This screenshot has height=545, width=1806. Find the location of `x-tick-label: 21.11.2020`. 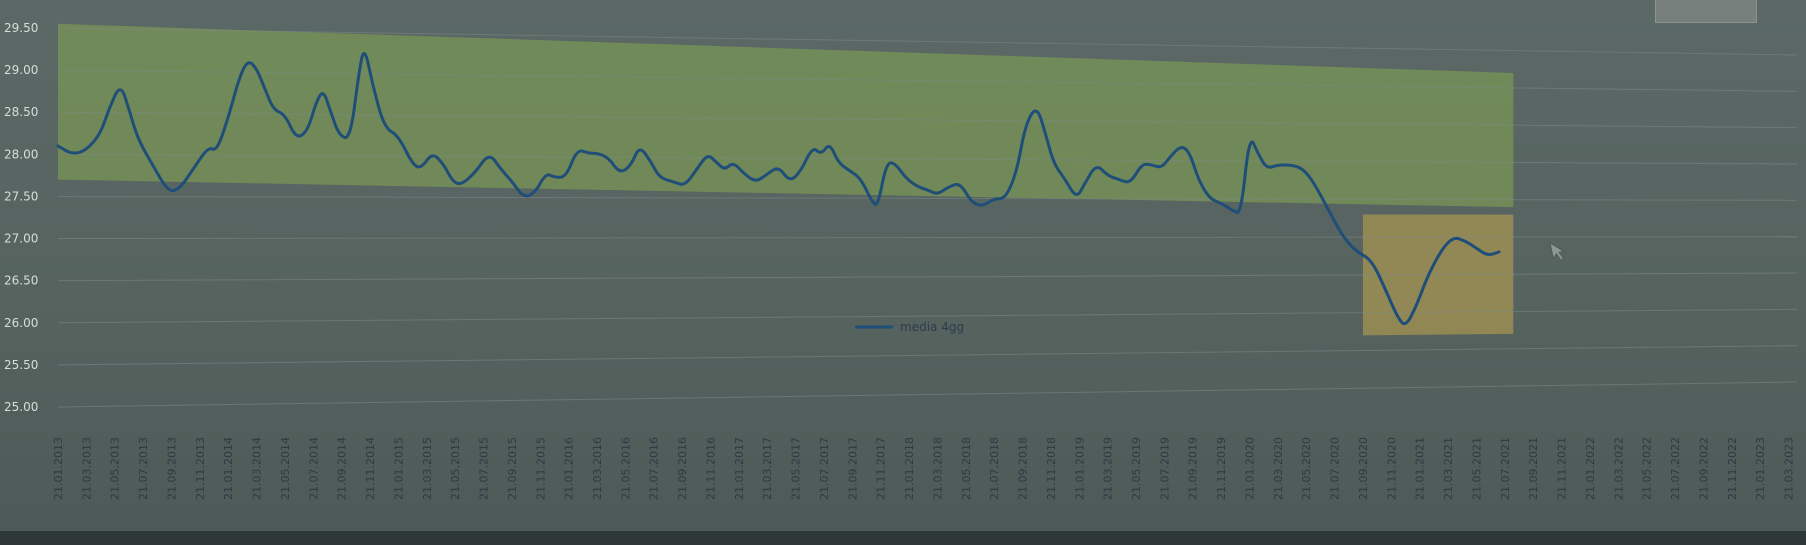

x-tick-label: 21.11.2020 is located at coordinates (1391, 468).